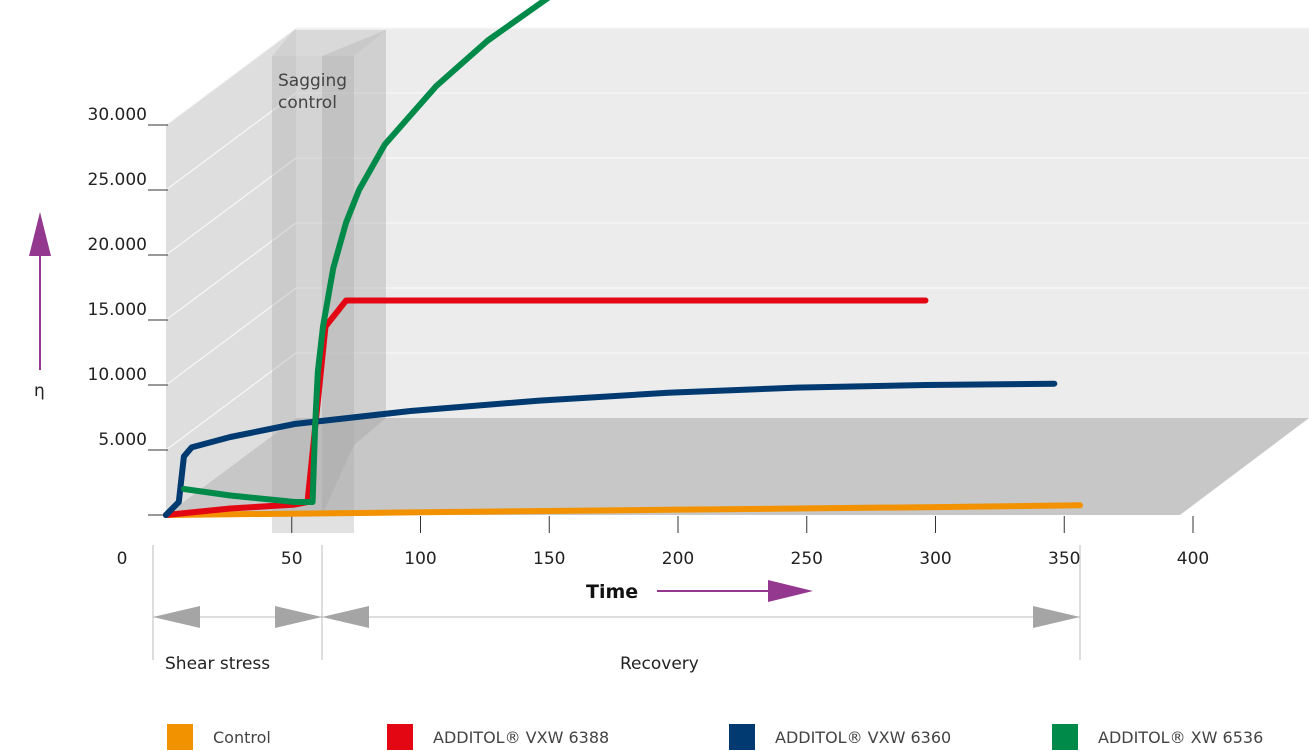  What do you see at coordinates (40, 306) in the screenshot?
I see `y-axis-title: η` at bounding box center [40, 306].